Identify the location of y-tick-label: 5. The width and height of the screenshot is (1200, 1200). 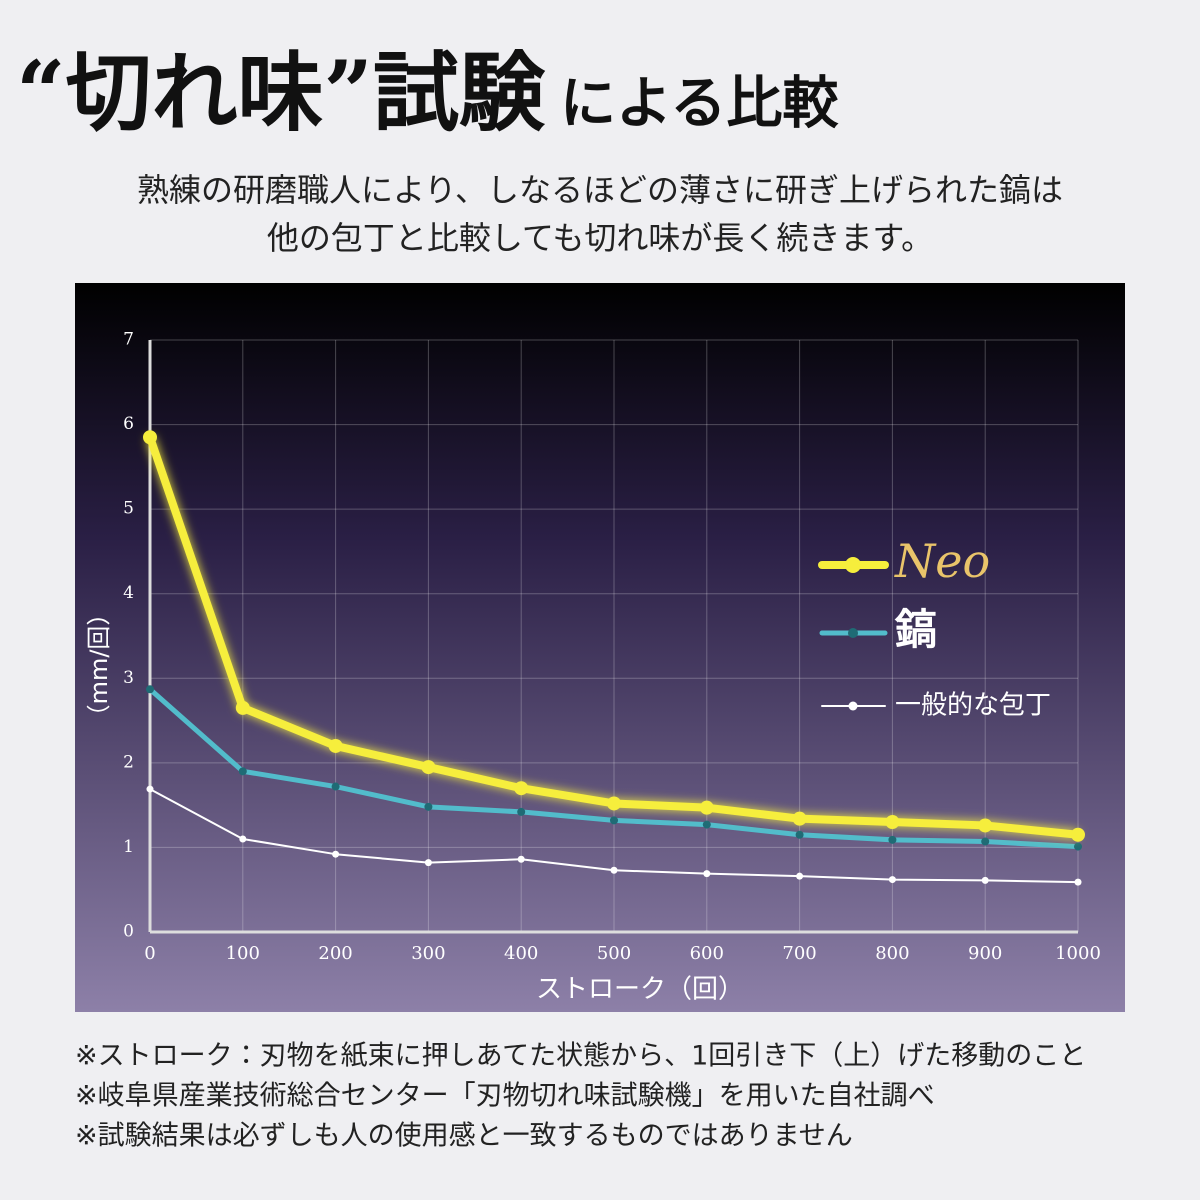
(128, 509).